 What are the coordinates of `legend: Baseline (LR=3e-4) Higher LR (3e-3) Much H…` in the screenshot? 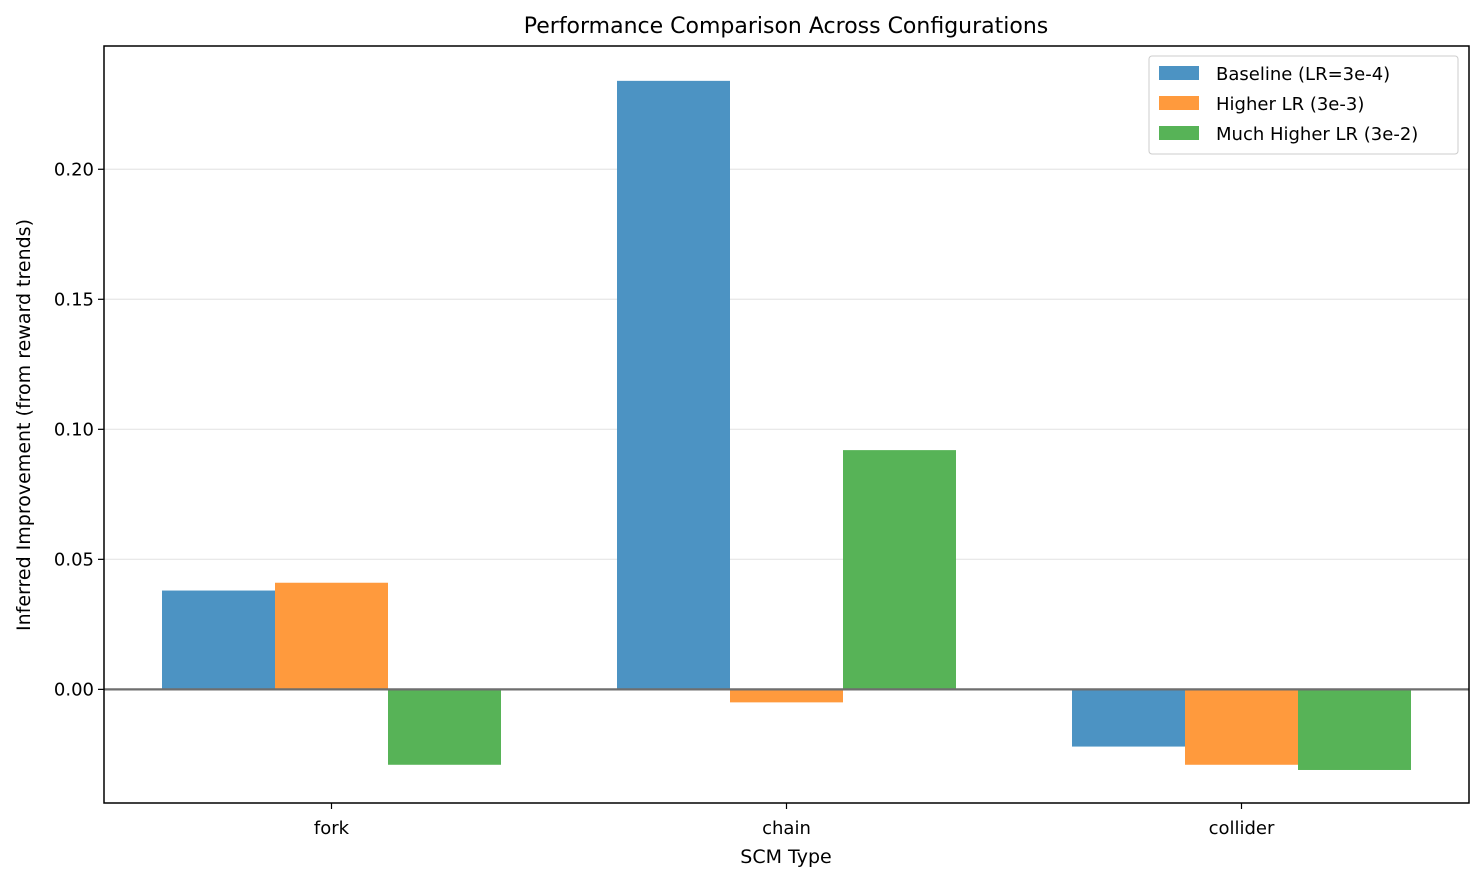 It's located at (1303, 105).